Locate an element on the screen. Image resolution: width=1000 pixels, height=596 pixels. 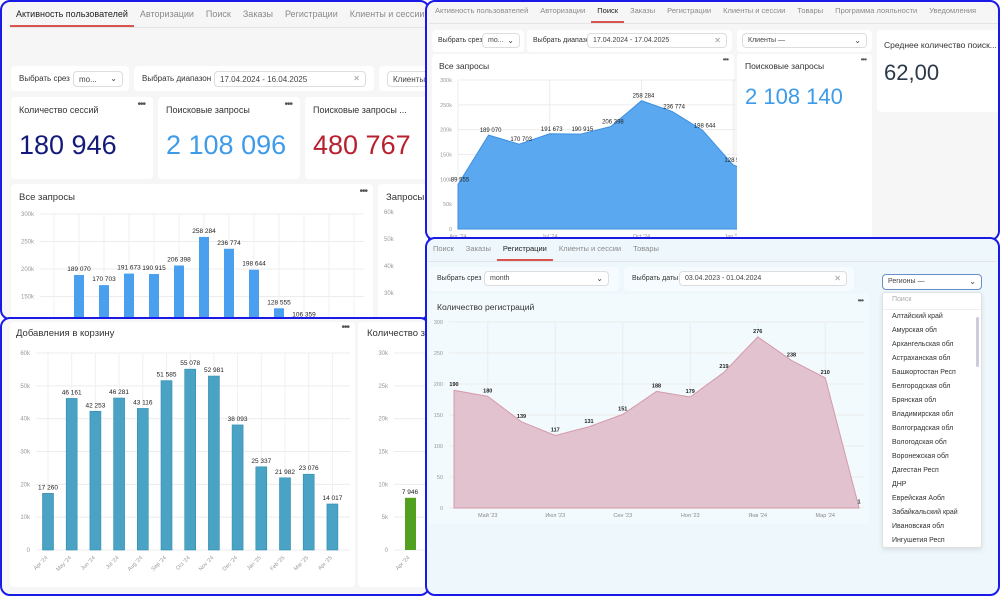
region-option: Ивановская обл is located at coordinates (918, 526).